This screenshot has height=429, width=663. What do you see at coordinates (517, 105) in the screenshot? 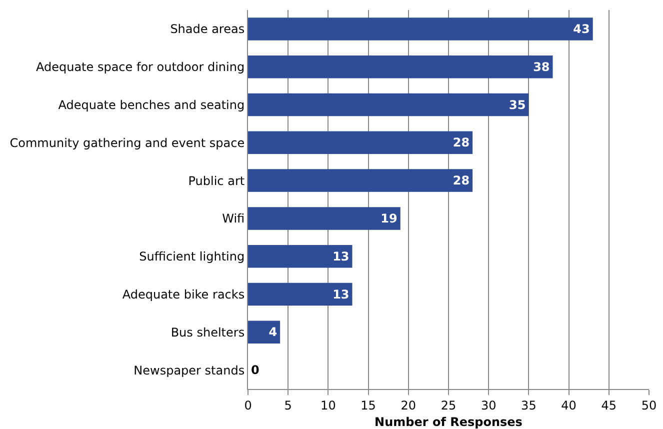
I see `data-label: 35` at bounding box center [517, 105].